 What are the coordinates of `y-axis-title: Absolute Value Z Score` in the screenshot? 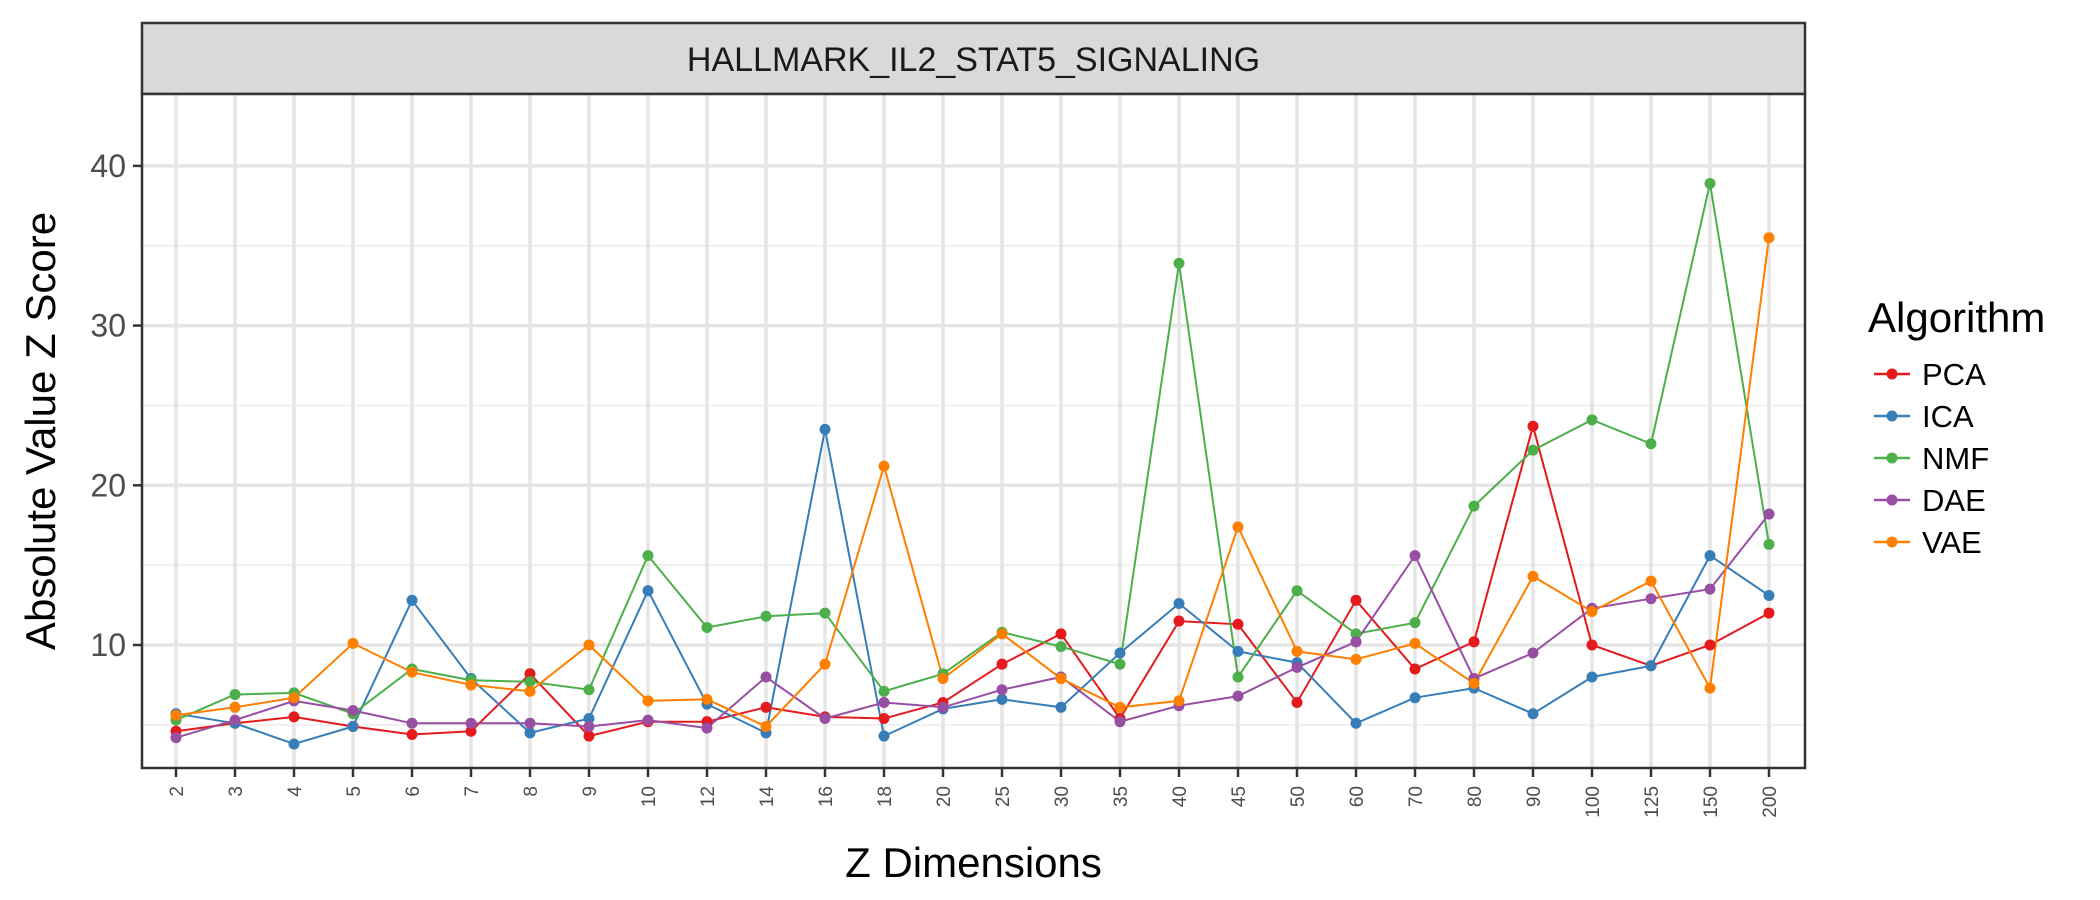 It's located at (40, 431).